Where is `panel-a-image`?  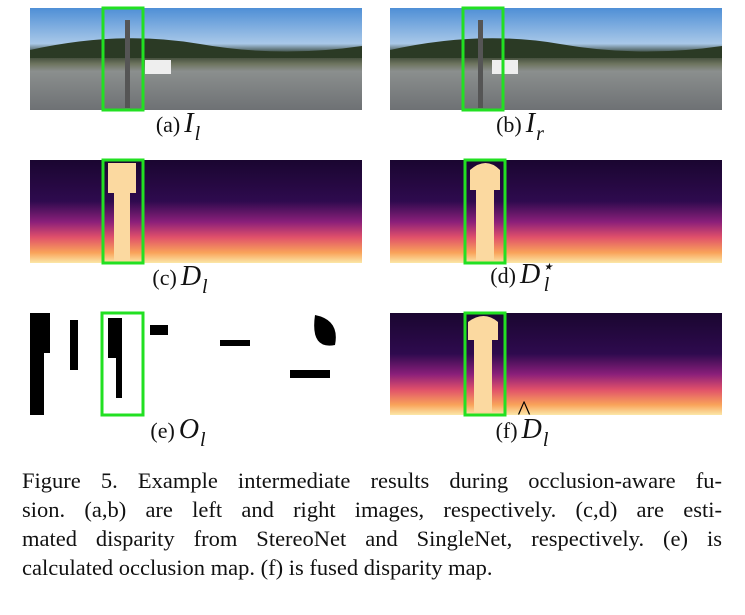
panel-a-image is located at coordinates (196, 59).